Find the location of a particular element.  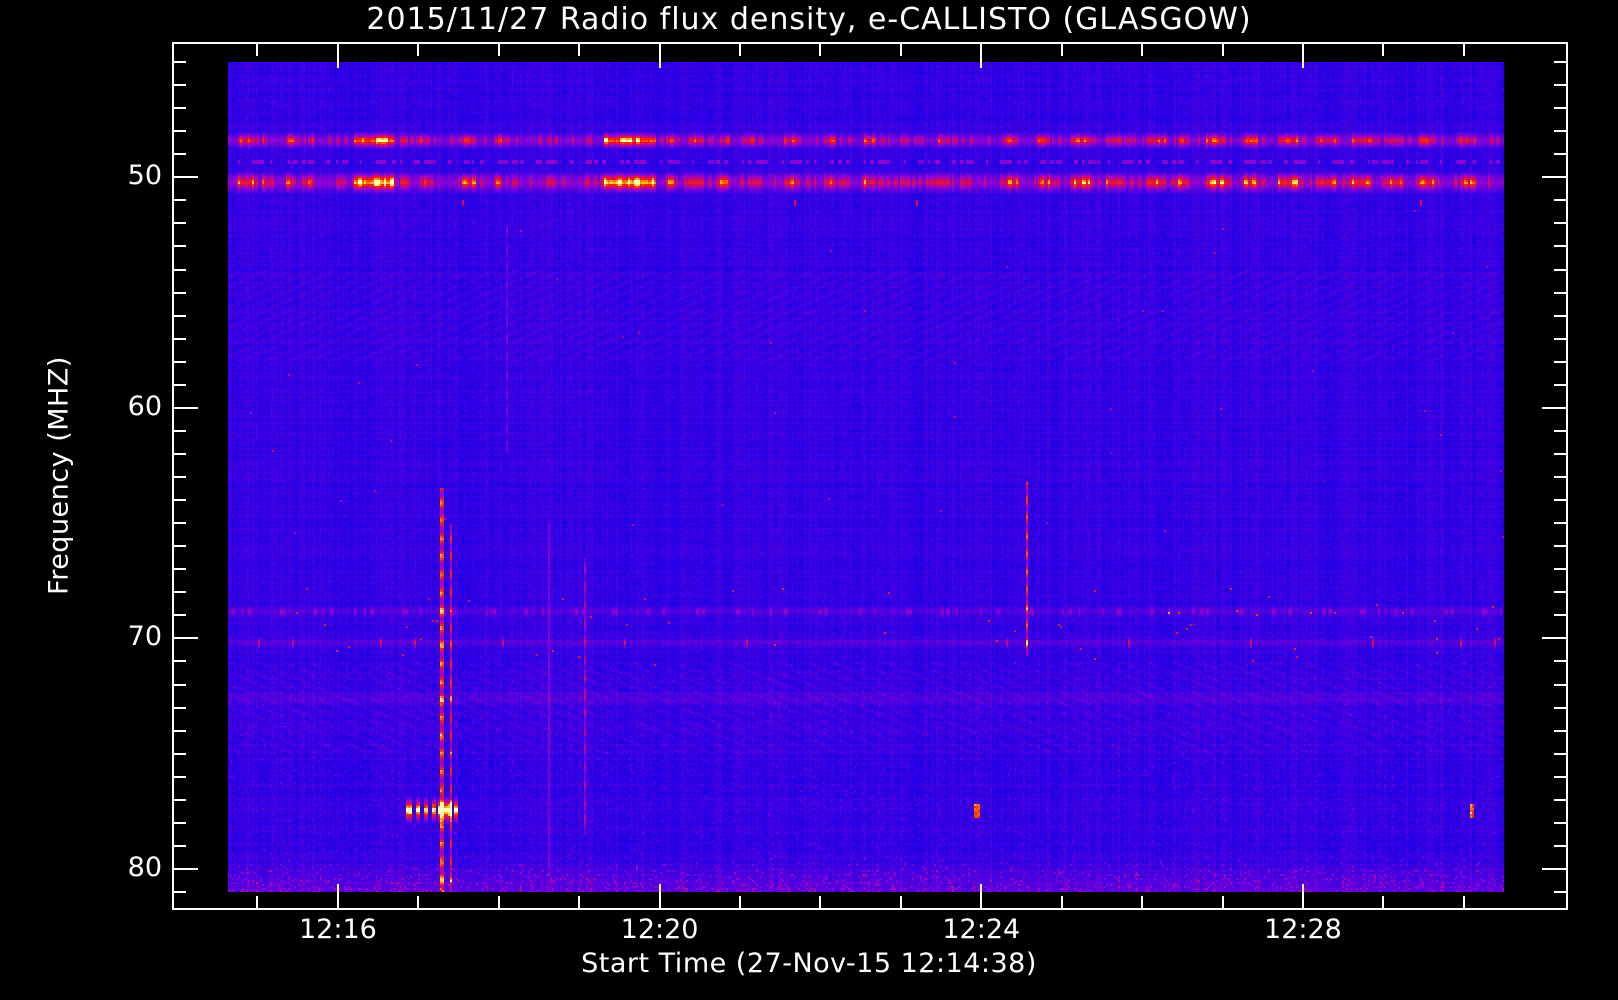

x-tick-label-24: 12:24 is located at coordinates (981, 929).